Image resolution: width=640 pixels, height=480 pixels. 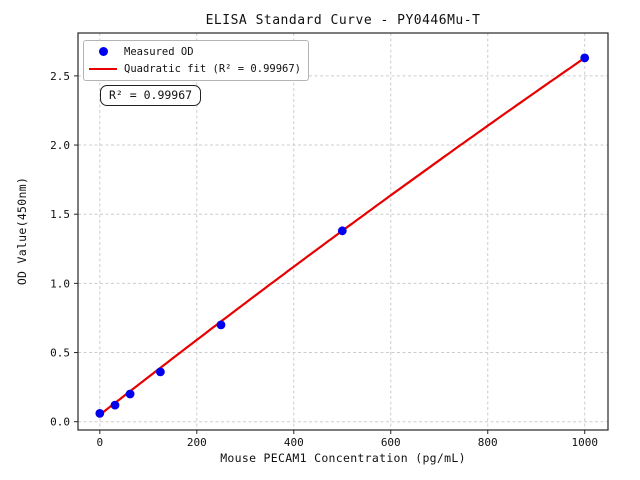 What do you see at coordinates (488, 442) in the screenshot?
I see `x-tick-label: 800` at bounding box center [488, 442].